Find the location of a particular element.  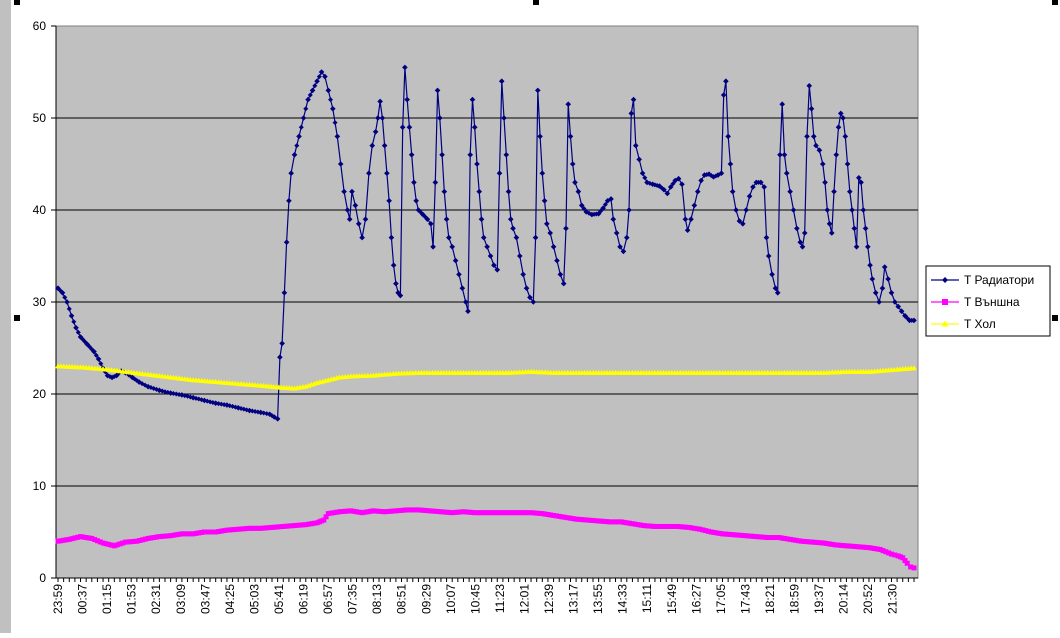

x-tick-label: 05:03 is located at coordinates (254, 599).